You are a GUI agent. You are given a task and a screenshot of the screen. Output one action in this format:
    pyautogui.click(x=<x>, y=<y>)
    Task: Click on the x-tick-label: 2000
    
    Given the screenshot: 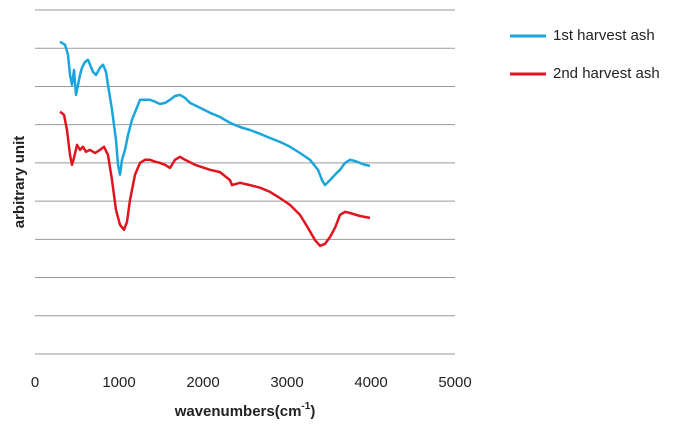 What is the action you would take?
    pyautogui.click(x=202, y=382)
    